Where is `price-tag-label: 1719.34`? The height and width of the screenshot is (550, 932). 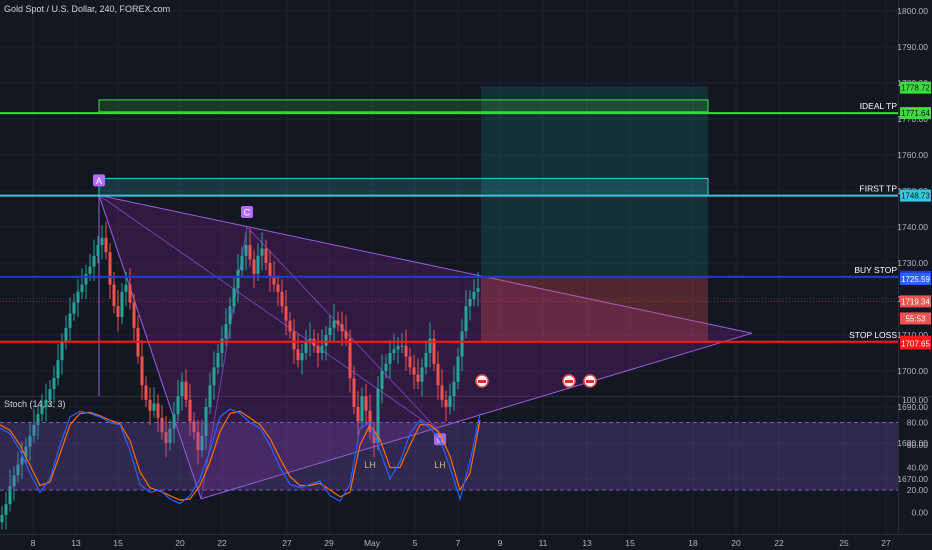 price-tag-label: 1719.34 is located at coordinates (915, 301).